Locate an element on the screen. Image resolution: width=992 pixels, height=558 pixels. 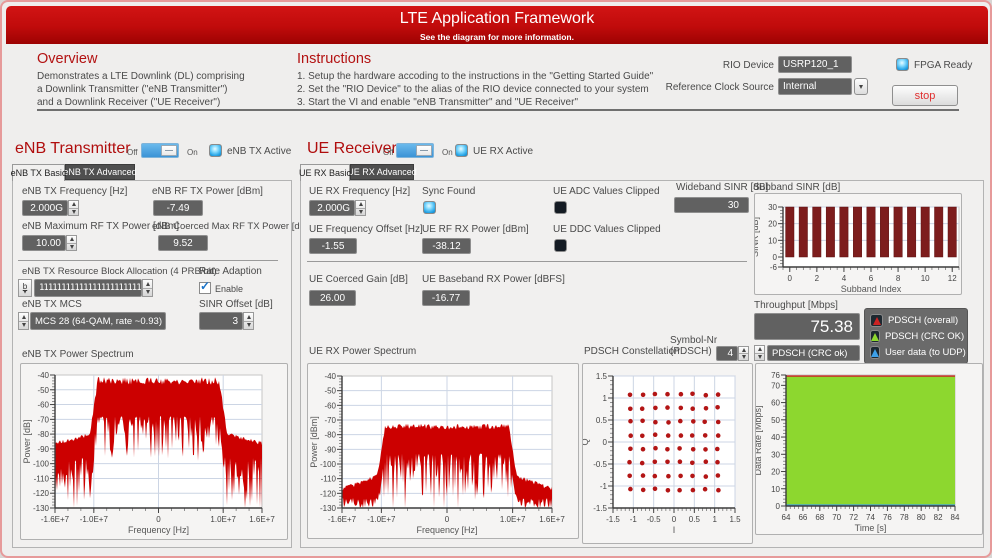
enb-tx-mcs-spinner is located at coordinates (23, 321).